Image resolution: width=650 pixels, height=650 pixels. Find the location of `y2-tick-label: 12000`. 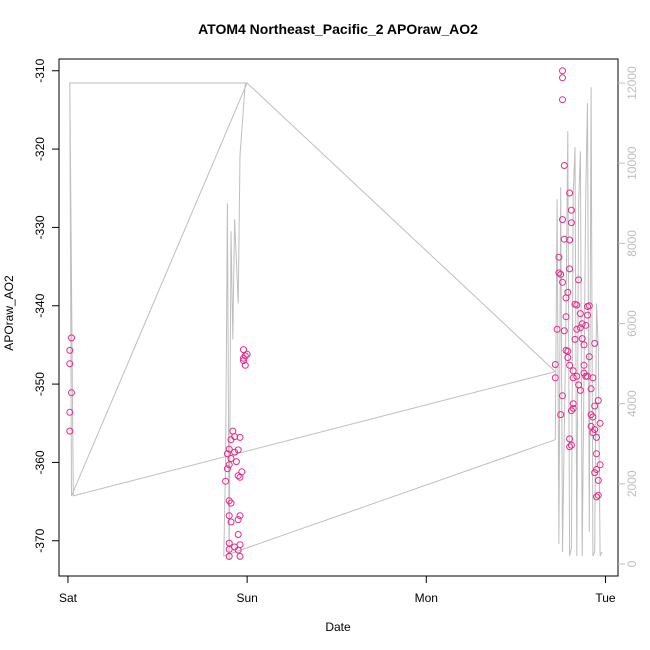

y2-tick-label: 12000 is located at coordinates (632, 83).